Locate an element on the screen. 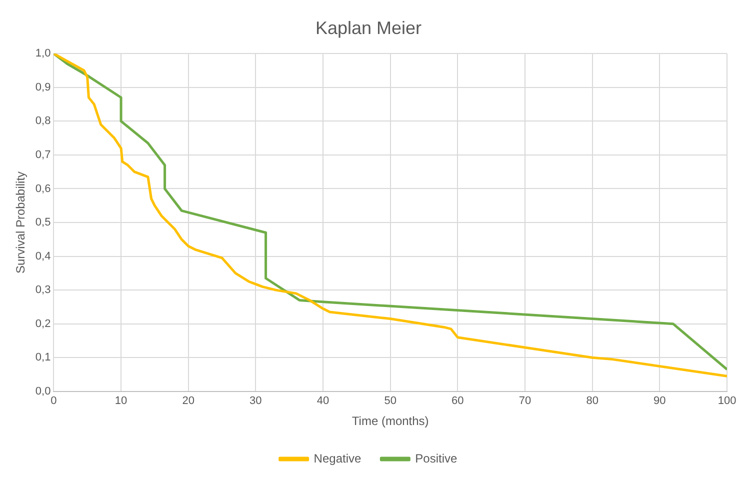  x-tick-label: 20 is located at coordinates (188, 401).